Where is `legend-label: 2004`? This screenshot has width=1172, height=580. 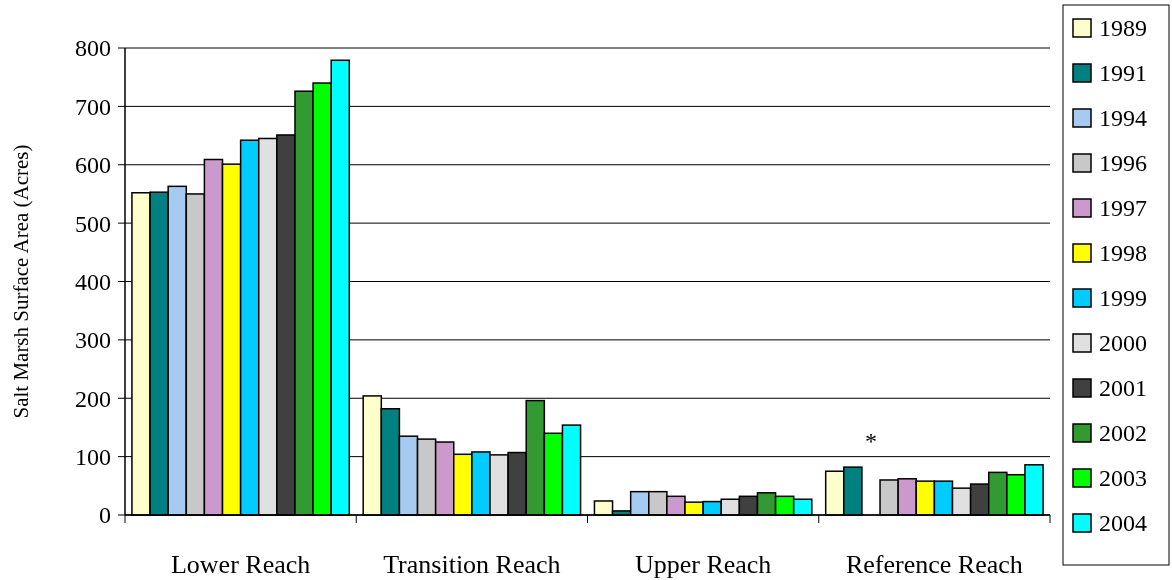 legend-label: 2004 is located at coordinates (1123, 523).